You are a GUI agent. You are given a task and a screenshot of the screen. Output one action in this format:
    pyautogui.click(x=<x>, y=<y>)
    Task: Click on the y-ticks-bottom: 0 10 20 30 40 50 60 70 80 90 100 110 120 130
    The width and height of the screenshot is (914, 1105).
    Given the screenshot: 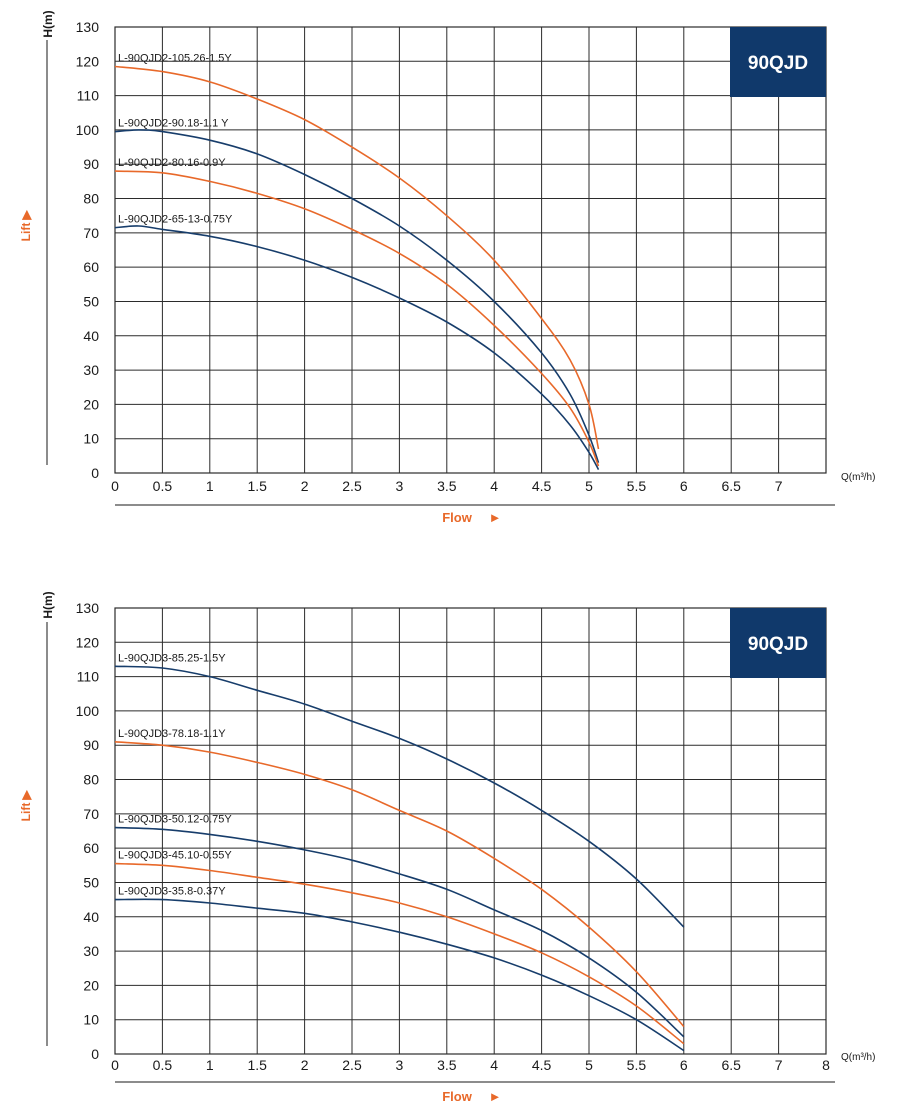 What is the action you would take?
    pyautogui.click(x=88, y=831)
    